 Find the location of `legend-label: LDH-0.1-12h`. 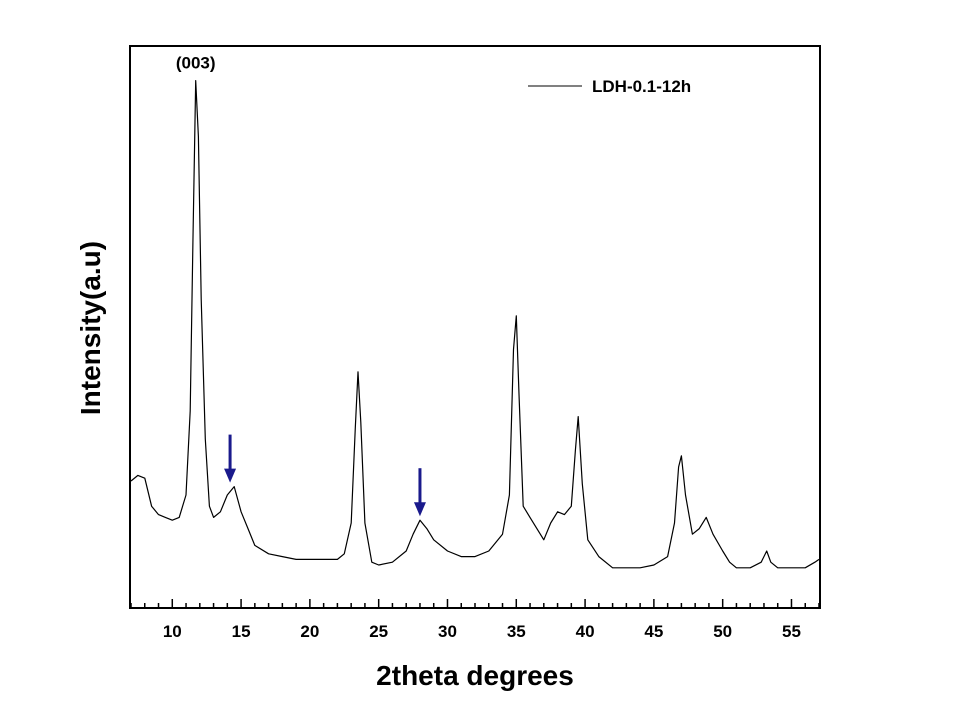

legend-label: LDH-0.1-12h is located at coordinates (641, 86).